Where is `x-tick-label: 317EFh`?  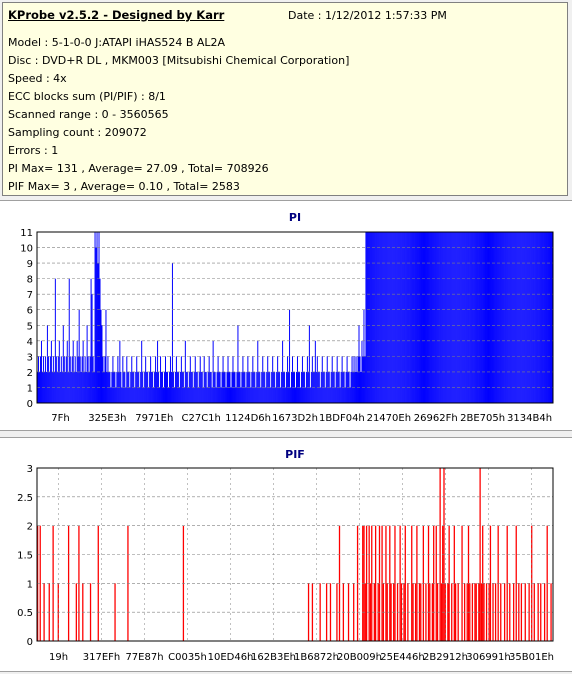 x-tick-label: 317EFh is located at coordinates (102, 657).